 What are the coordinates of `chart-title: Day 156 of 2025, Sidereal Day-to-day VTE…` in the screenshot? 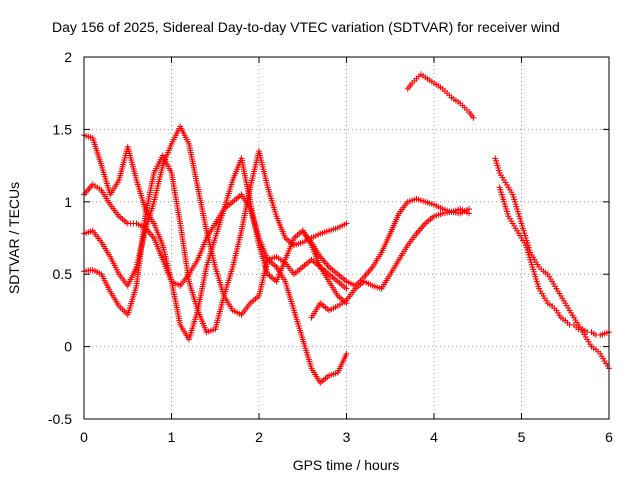 It's located at (306, 27).